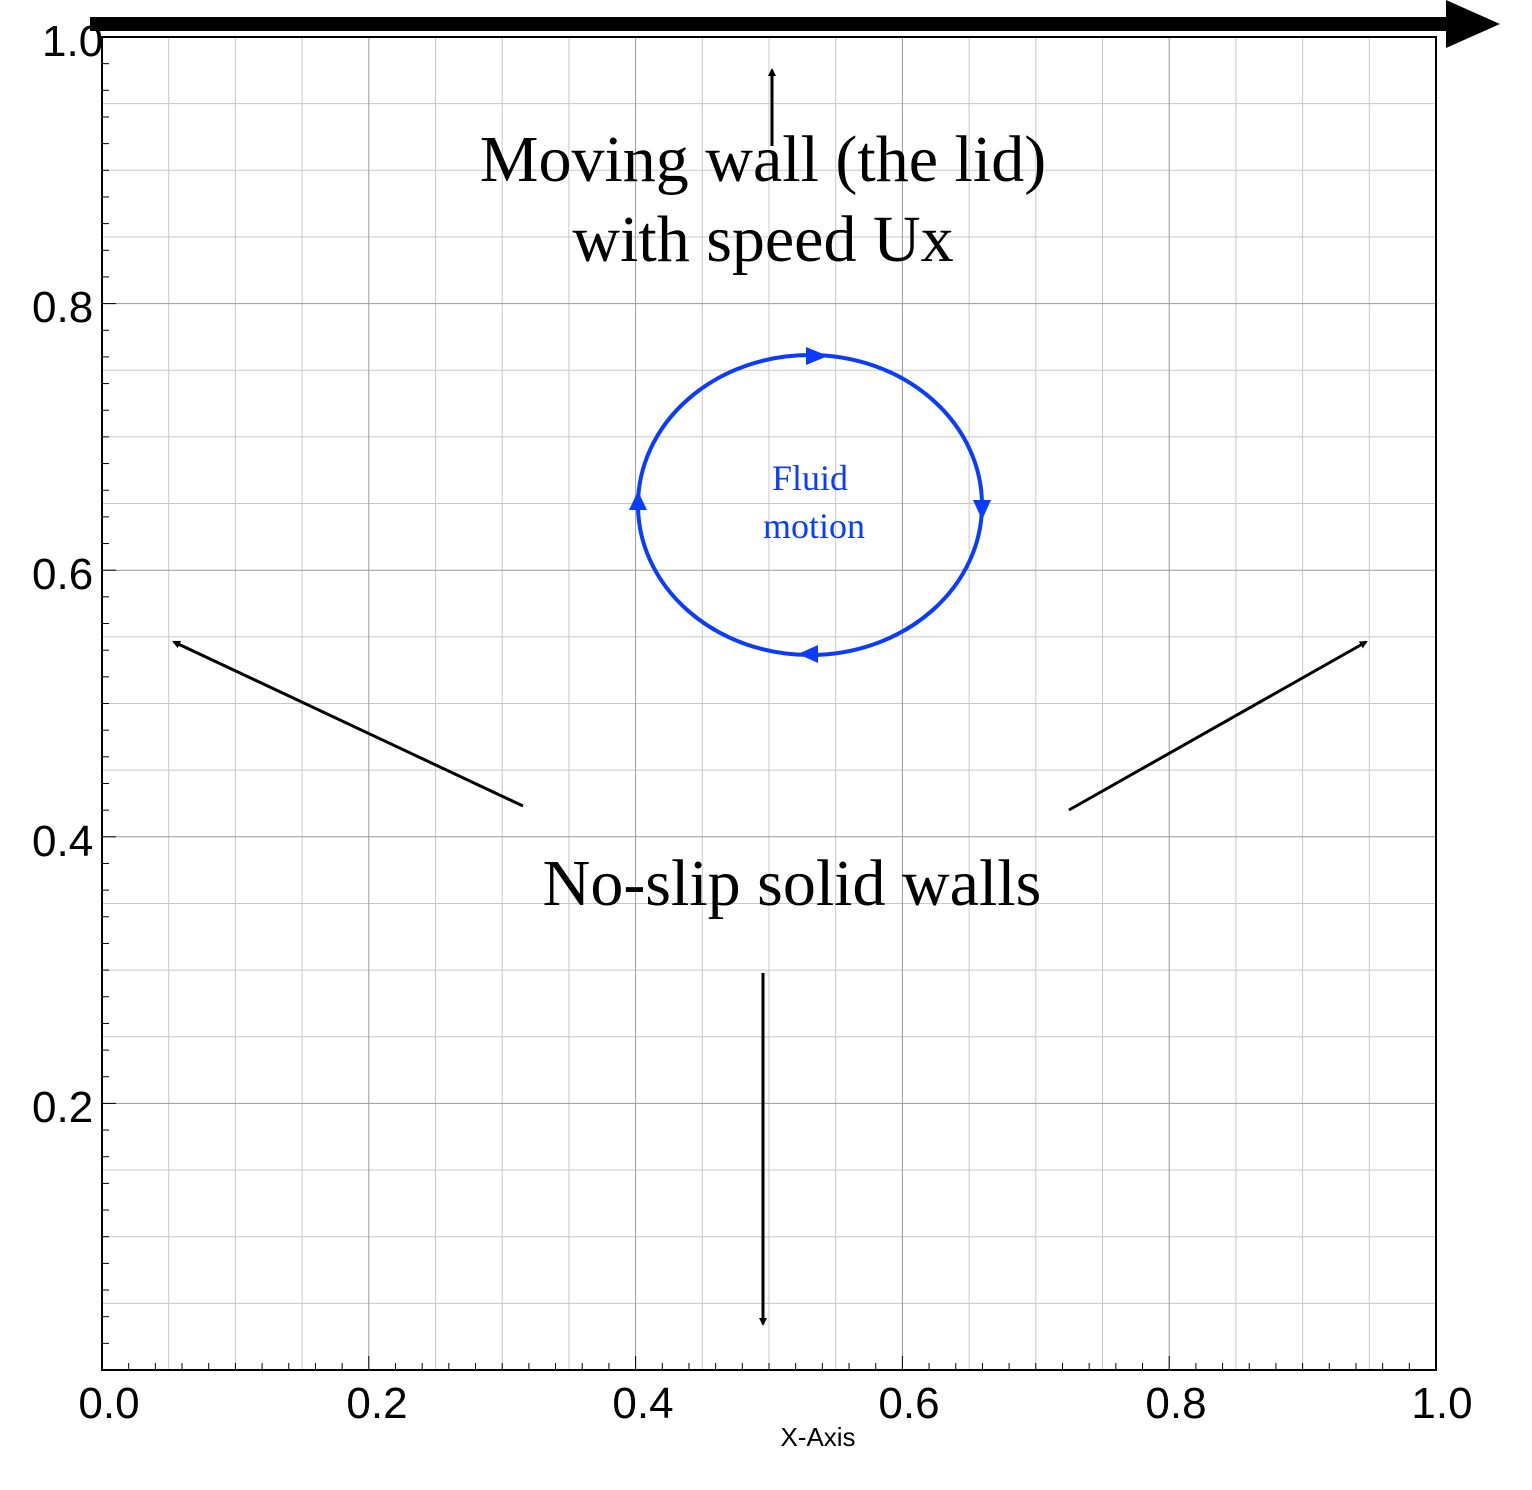  What do you see at coordinates (1175, 1403) in the screenshot?
I see `x-tick-label: 0.8` at bounding box center [1175, 1403].